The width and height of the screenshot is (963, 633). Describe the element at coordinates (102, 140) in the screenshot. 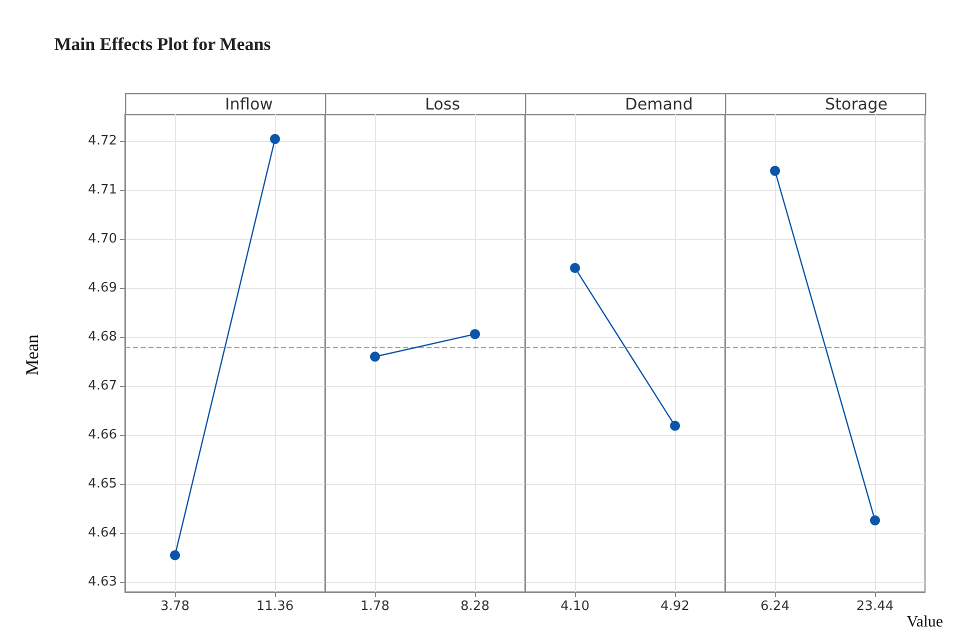

I see `y-tick-label: 4.72` at that location.